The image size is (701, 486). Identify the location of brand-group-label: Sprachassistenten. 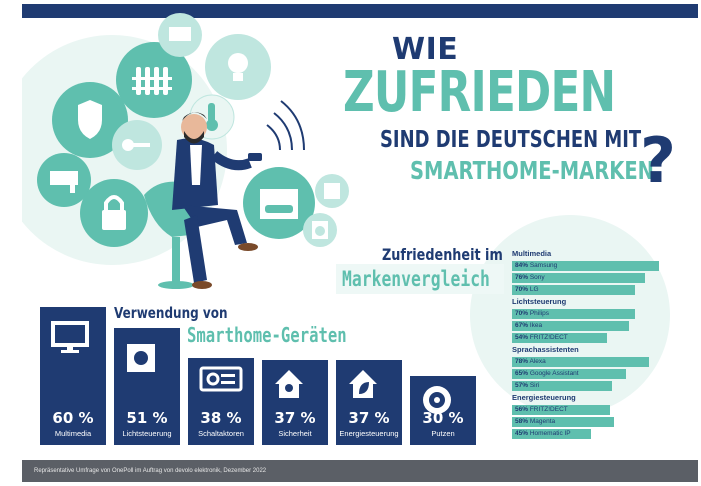
(545, 349).